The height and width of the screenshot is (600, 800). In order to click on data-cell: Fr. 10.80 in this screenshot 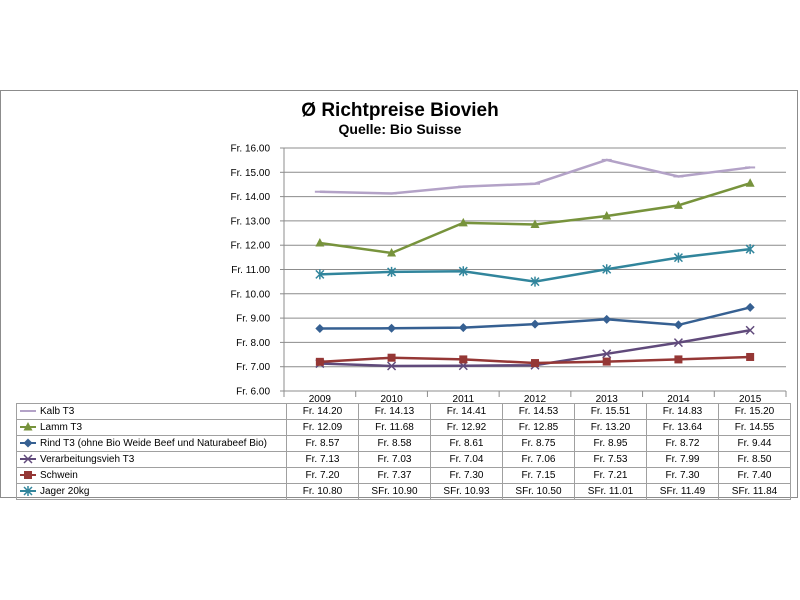, I will do `click(322, 491)`.